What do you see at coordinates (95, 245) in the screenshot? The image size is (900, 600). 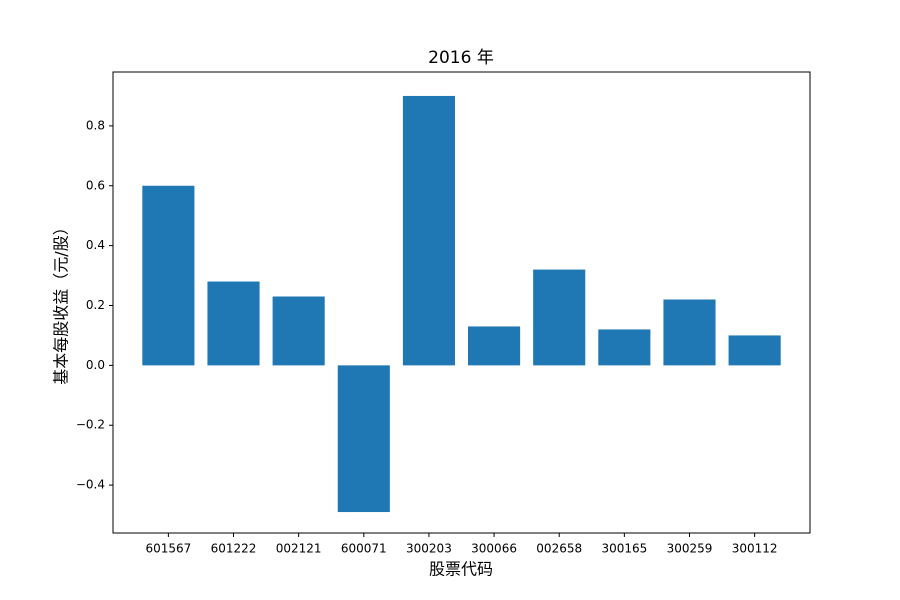 I see `y-tick-label: 0.4` at bounding box center [95, 245].